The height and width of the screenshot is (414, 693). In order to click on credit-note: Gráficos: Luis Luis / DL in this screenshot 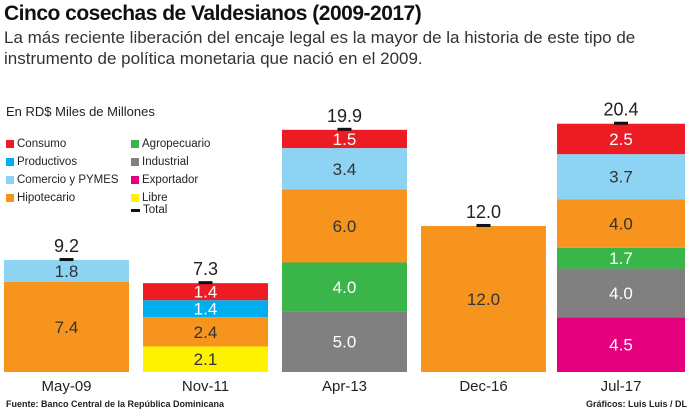, I will do `click(636, 404)`.